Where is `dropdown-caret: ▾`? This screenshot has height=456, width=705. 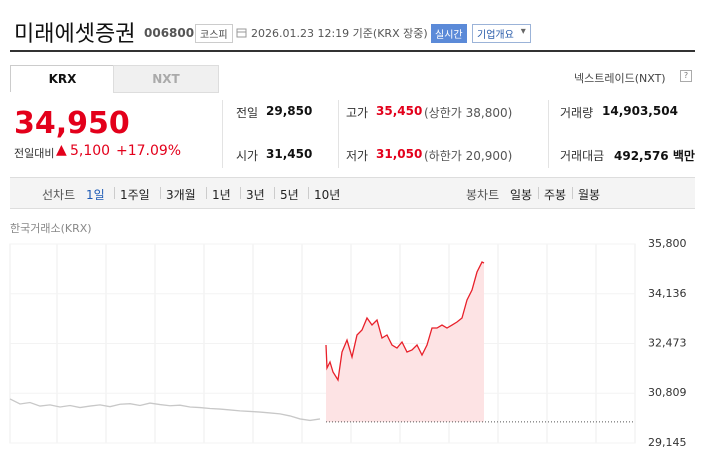
dropdown-caret: ▾ is located at coordinates (523, 31).